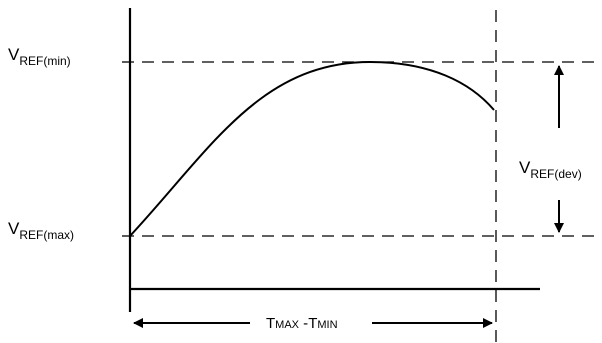 This screenshot has height=343, width=602. I want to click on vref-dev-label: VREF(dev), so click(550, 169).